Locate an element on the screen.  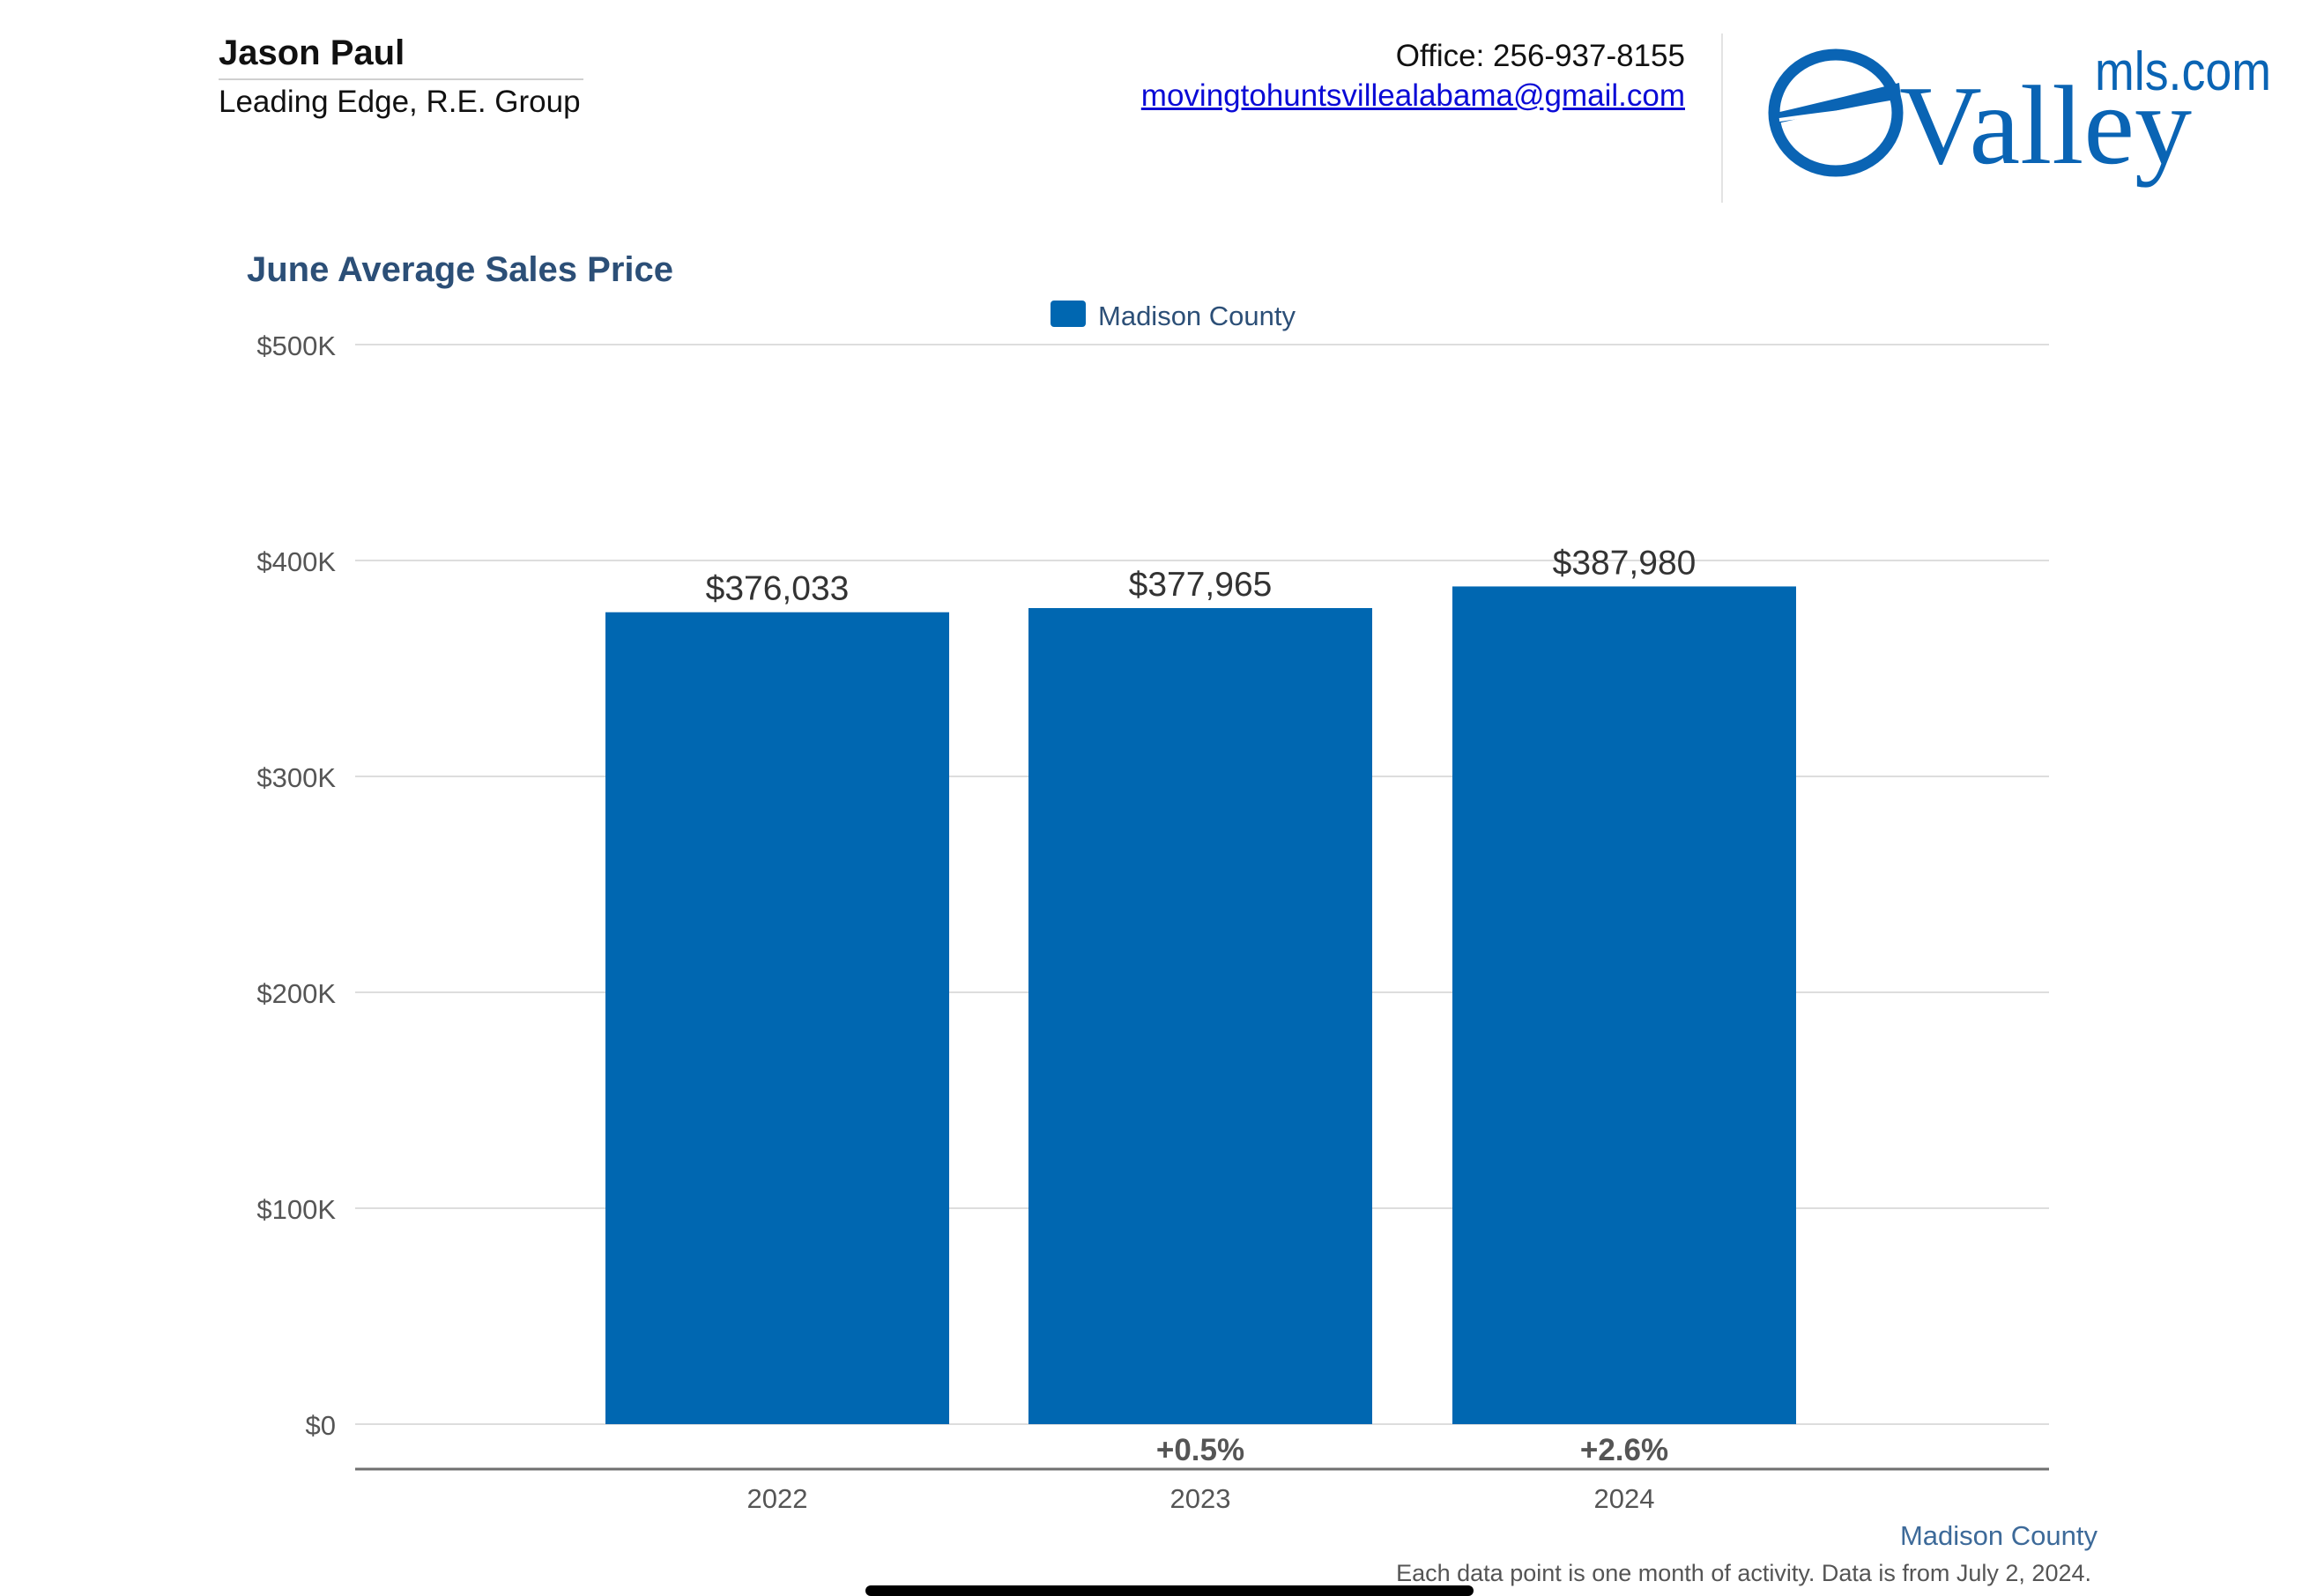
y-tick-label: $0 is located at coordinates (321, 1425).